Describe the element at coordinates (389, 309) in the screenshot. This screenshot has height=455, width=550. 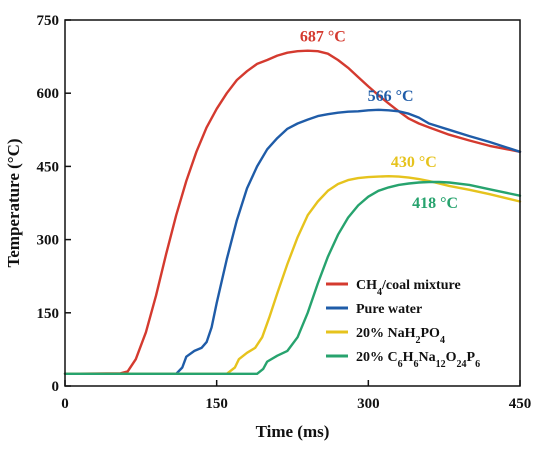
I see `legend-entry-2: Pure water` at that location.